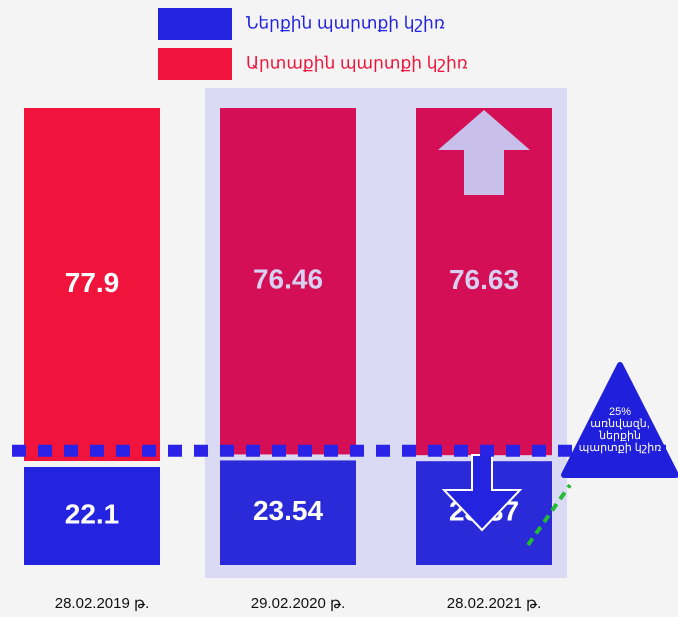 The height and width of the screenshot is (617, 678). What do you see at coordinates (102, 603) in the screenshot?
I see `x-tick-label: 28.02.2019 թ.` at bounding box center [102, 603].